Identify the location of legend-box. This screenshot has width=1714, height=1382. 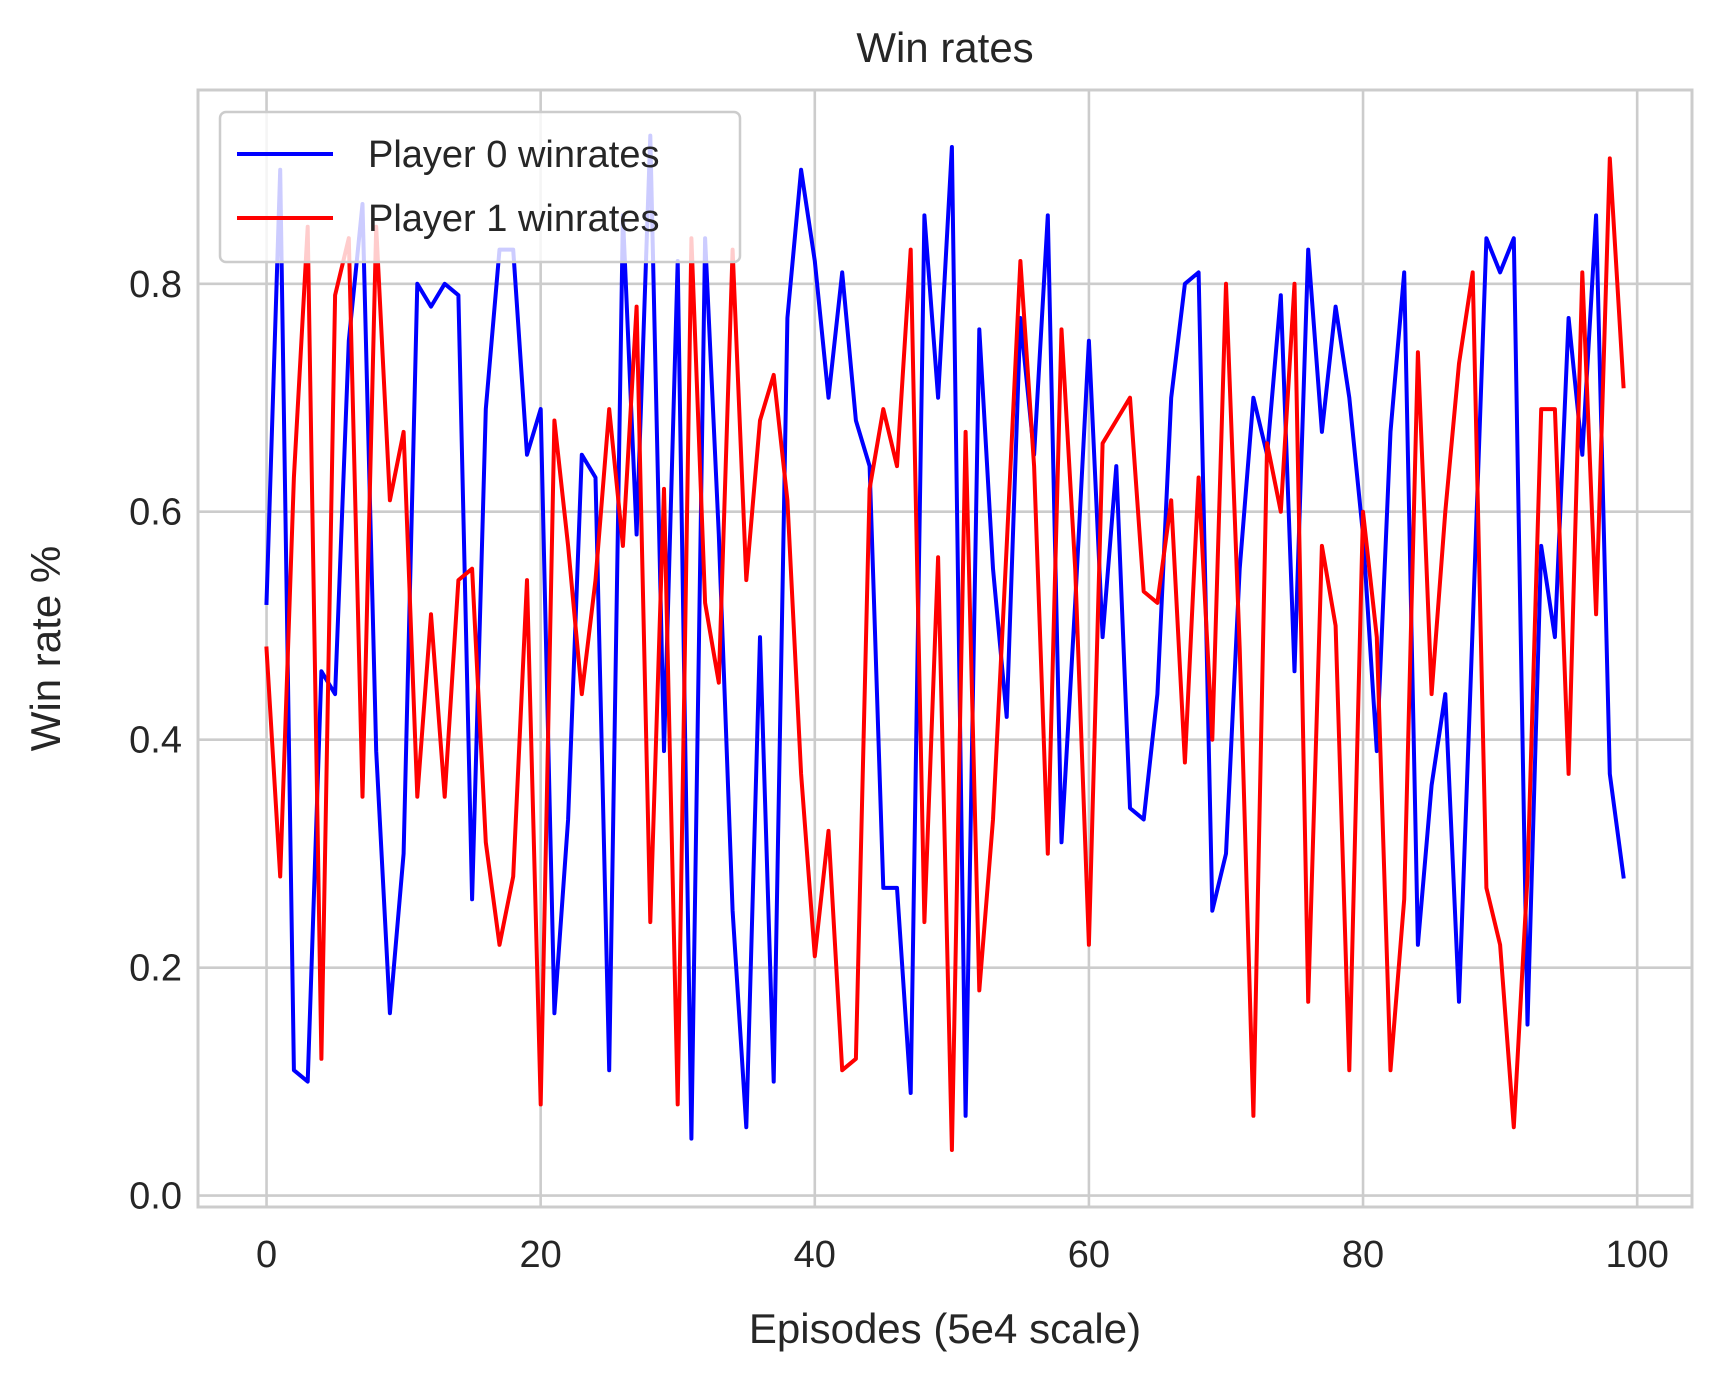
(480, 187).